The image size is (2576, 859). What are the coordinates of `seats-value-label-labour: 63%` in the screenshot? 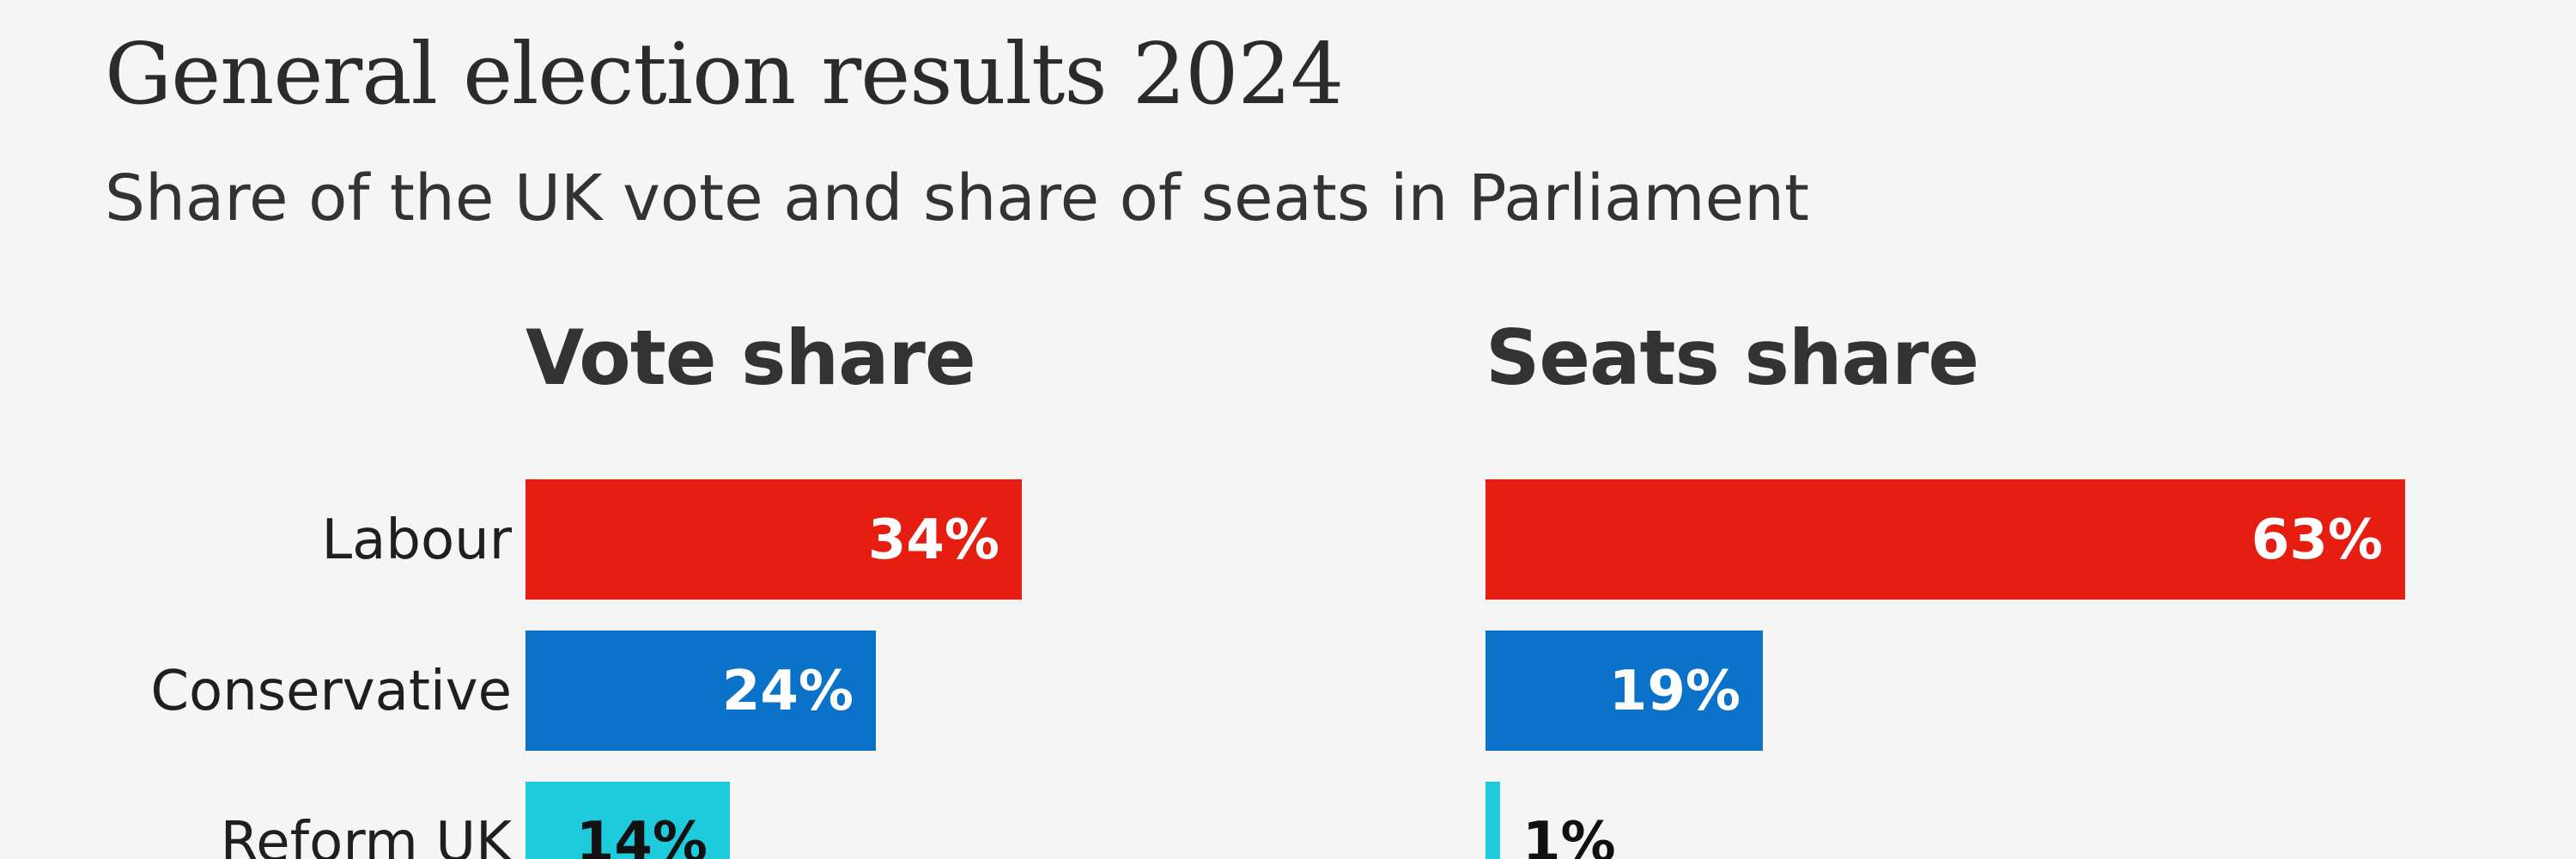 It's located at (2317, 541).